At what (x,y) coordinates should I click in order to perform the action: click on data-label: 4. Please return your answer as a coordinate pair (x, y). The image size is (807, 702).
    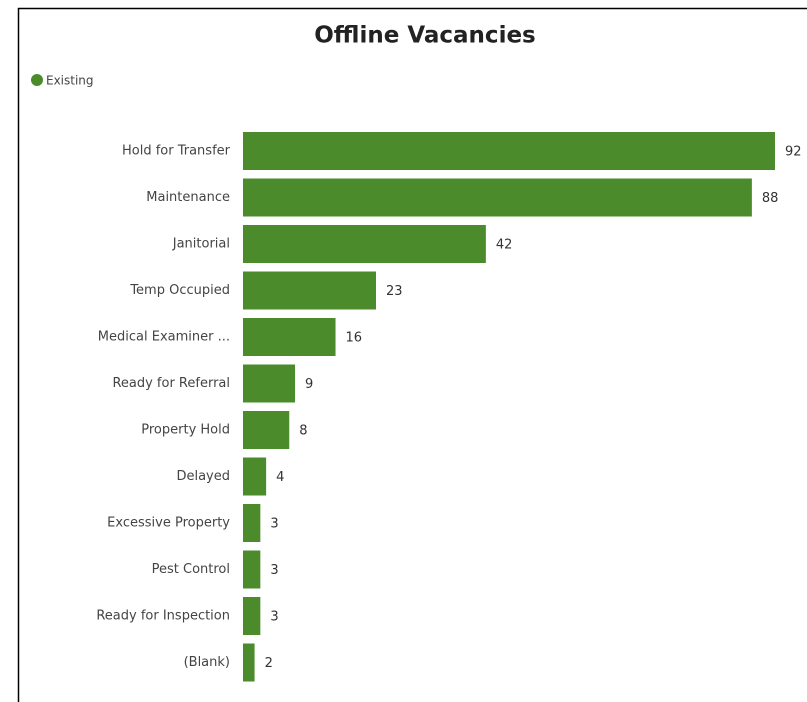
    Looking at the image, I should click on (280, 477).